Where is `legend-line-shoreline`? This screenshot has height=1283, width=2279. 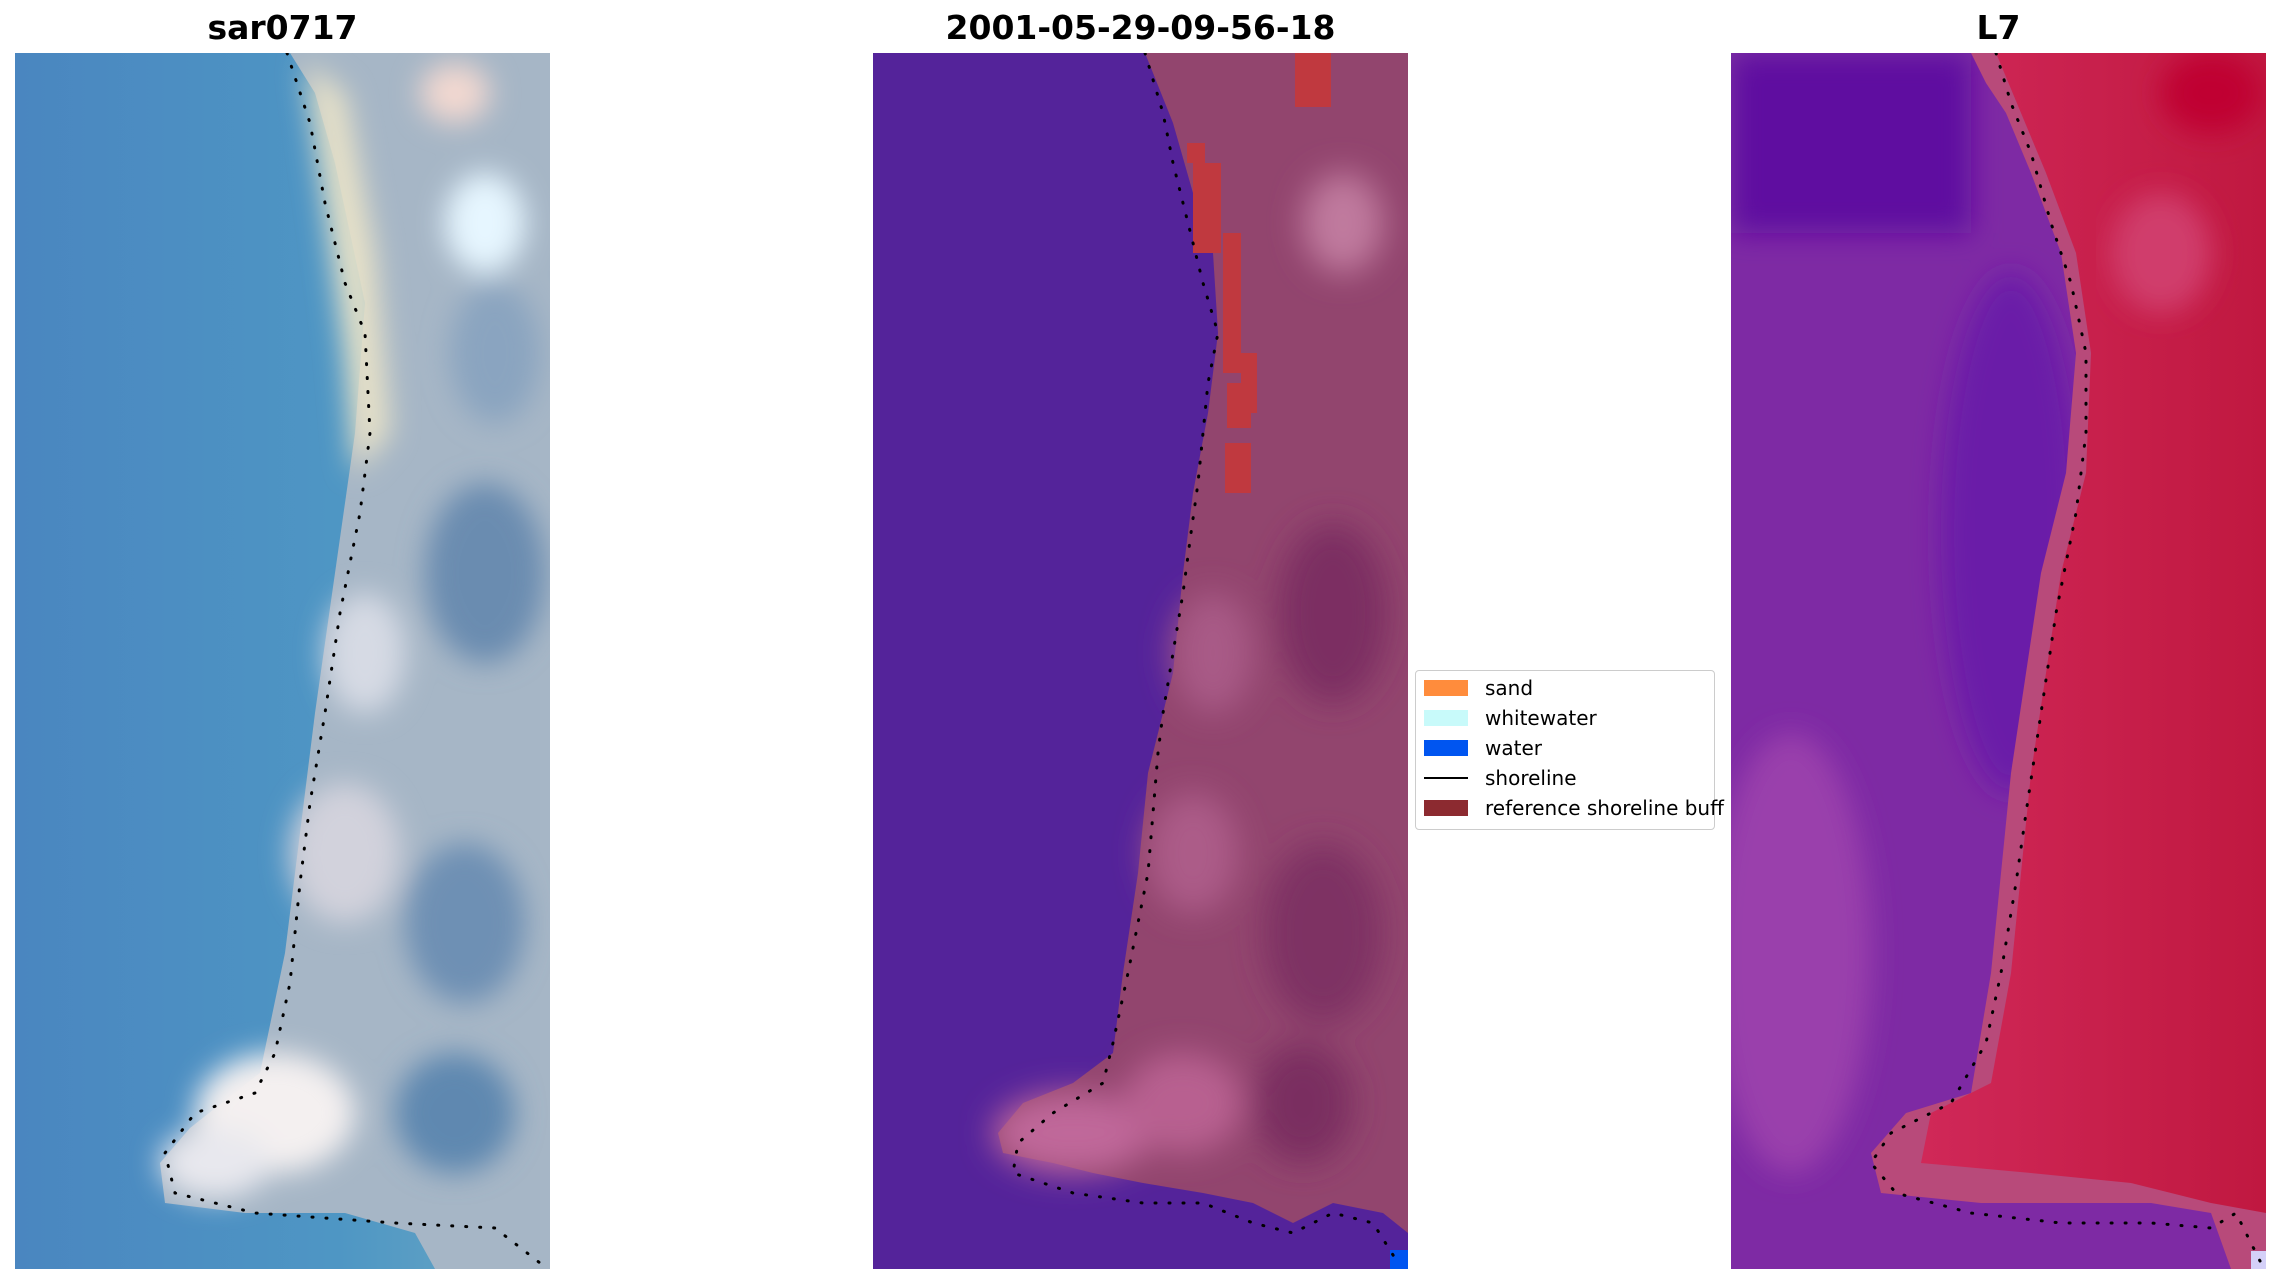
legend-line-shoreline is located at coordinates (1446, 778).